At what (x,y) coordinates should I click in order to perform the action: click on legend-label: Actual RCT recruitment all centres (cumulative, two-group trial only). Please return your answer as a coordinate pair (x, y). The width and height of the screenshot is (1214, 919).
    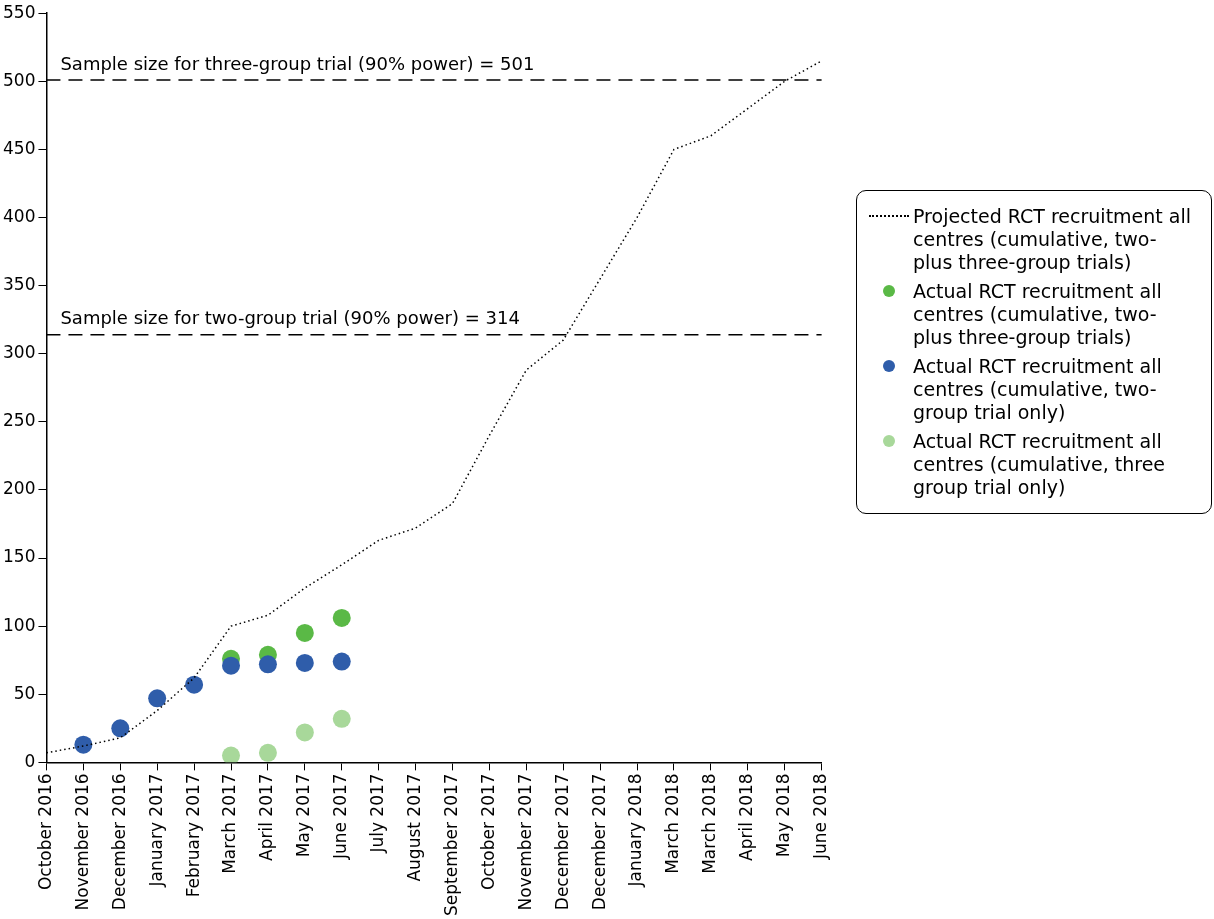
    Looking at the image, I should click on (1038, 389).